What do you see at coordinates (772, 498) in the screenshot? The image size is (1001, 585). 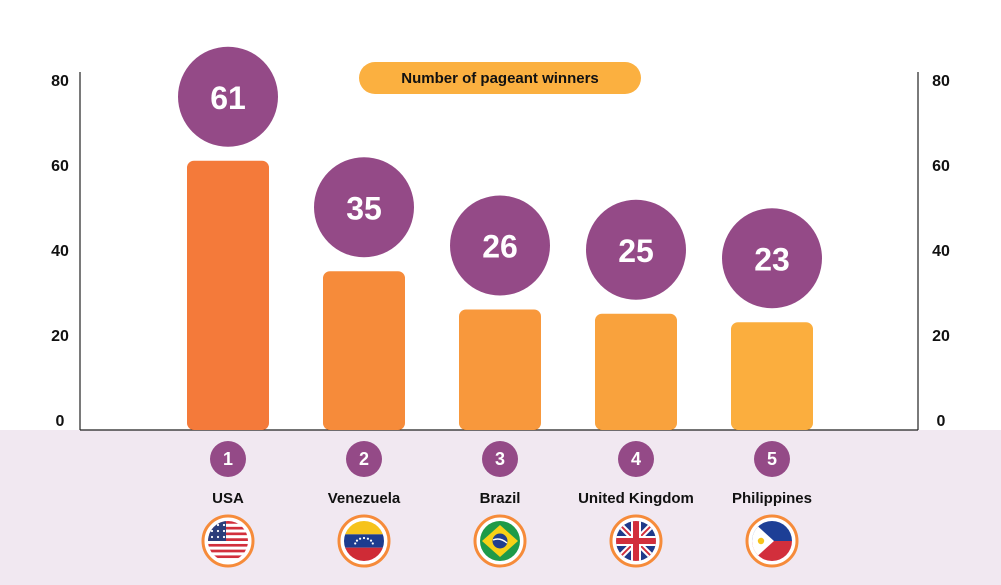 I see `x-tick-label: Philippines` at bounding box center [772, 498].